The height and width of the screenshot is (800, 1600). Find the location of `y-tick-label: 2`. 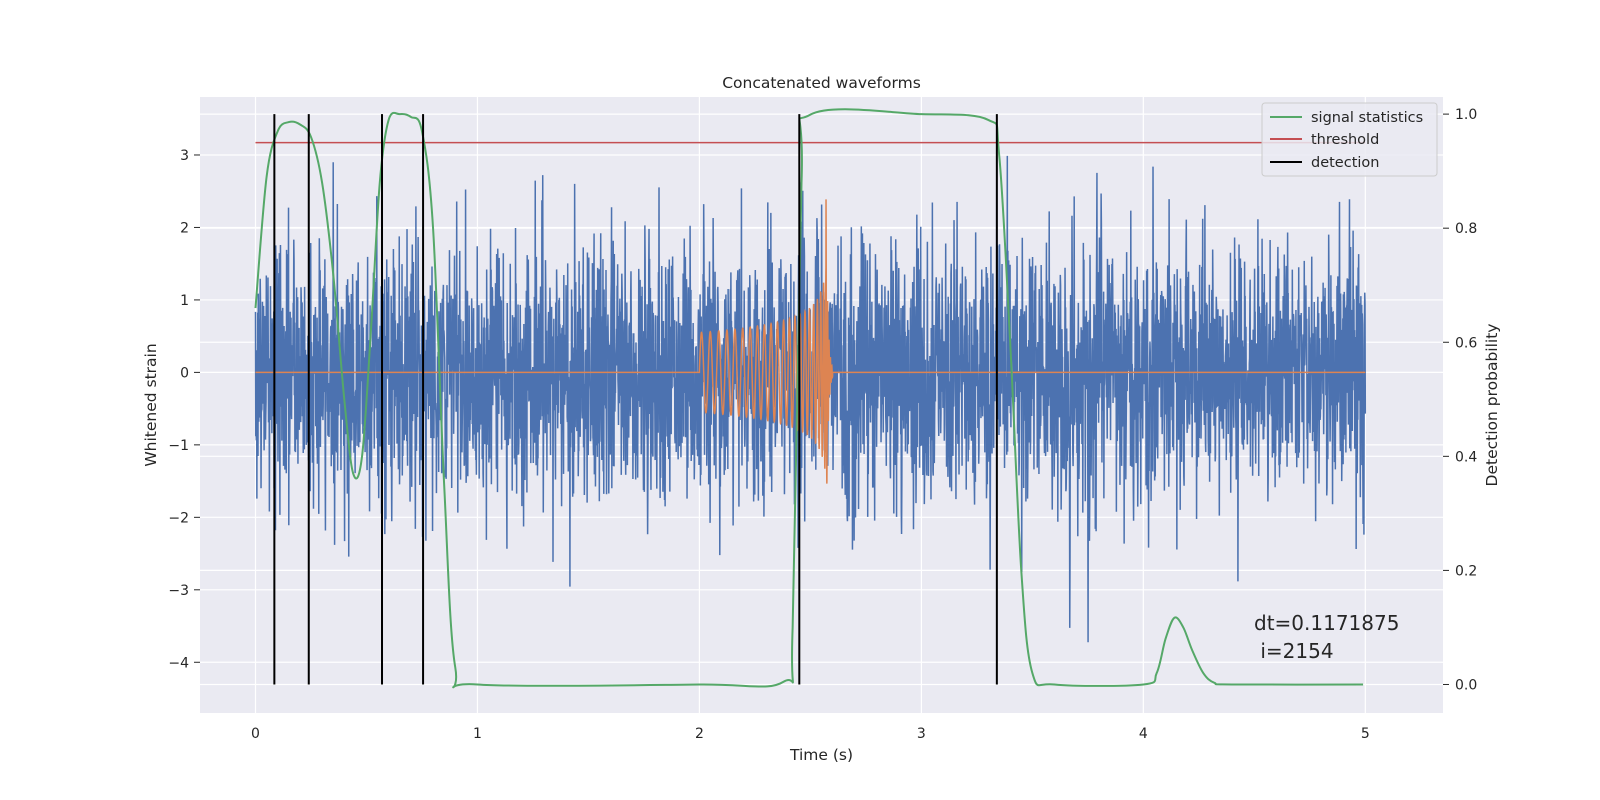

y-tick-label: 2 is located at coordinates (184, 228).